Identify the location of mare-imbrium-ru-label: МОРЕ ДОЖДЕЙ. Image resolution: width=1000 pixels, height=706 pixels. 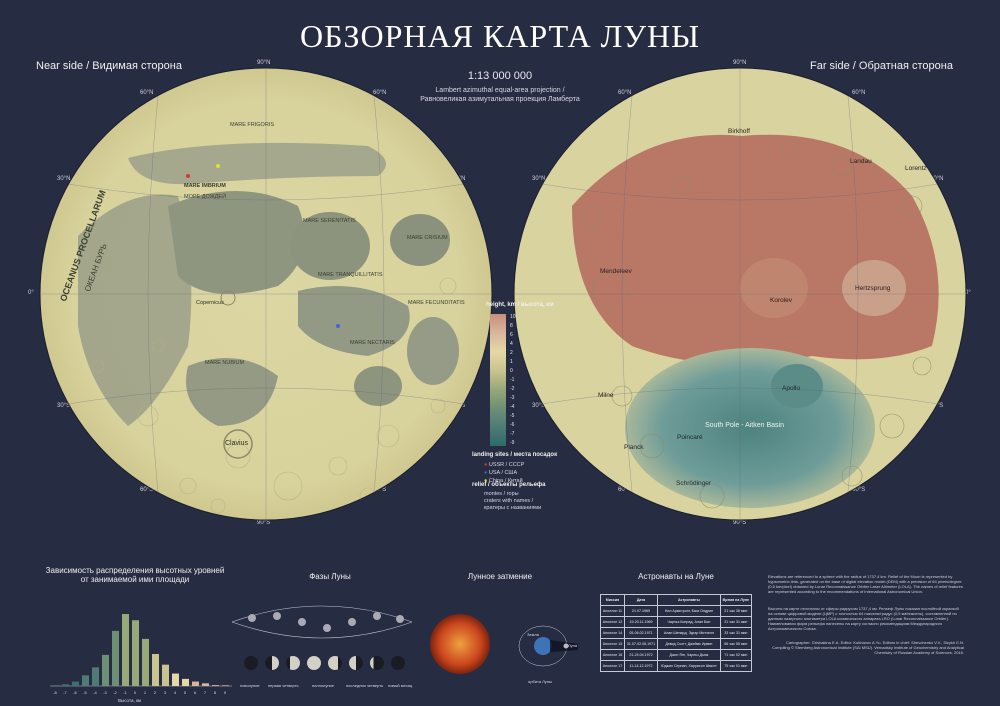
(205, 197).